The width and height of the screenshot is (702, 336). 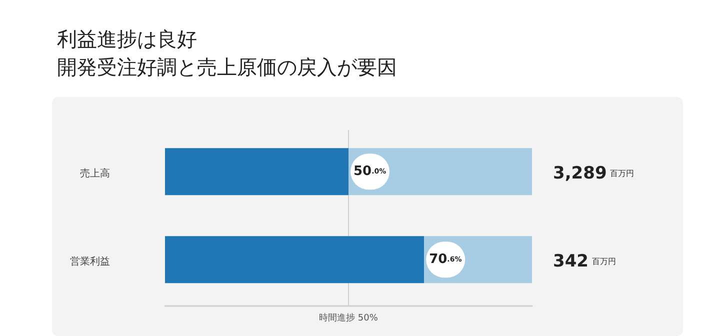 I want to click on y-tick-label: 営業利益, so click(x=90, y=262).